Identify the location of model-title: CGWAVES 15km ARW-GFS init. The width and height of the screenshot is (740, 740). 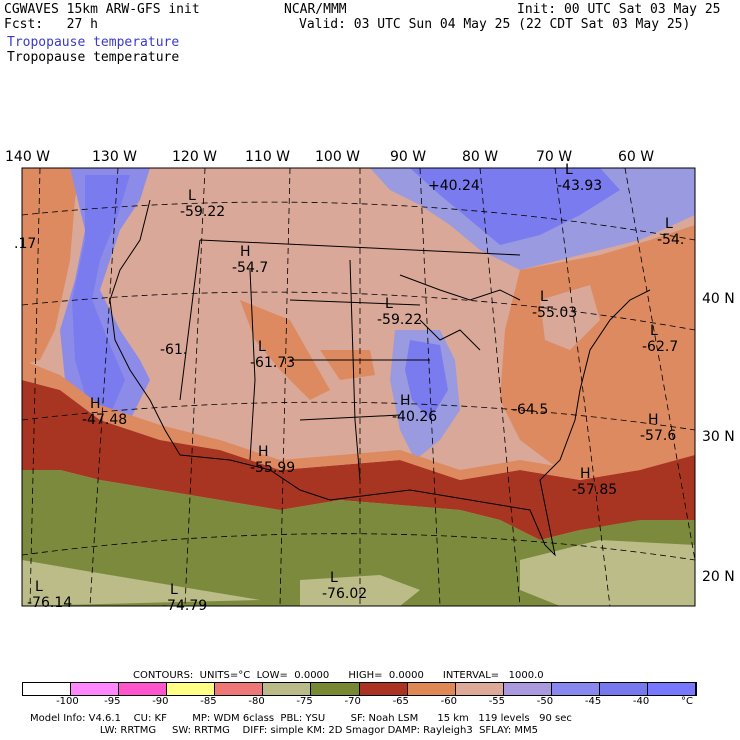
(102, 9).